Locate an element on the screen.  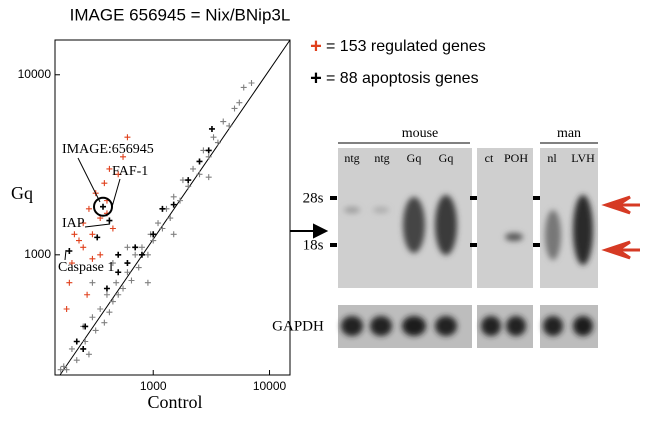
marker-label: 28s is located at coordinates (313, 198).